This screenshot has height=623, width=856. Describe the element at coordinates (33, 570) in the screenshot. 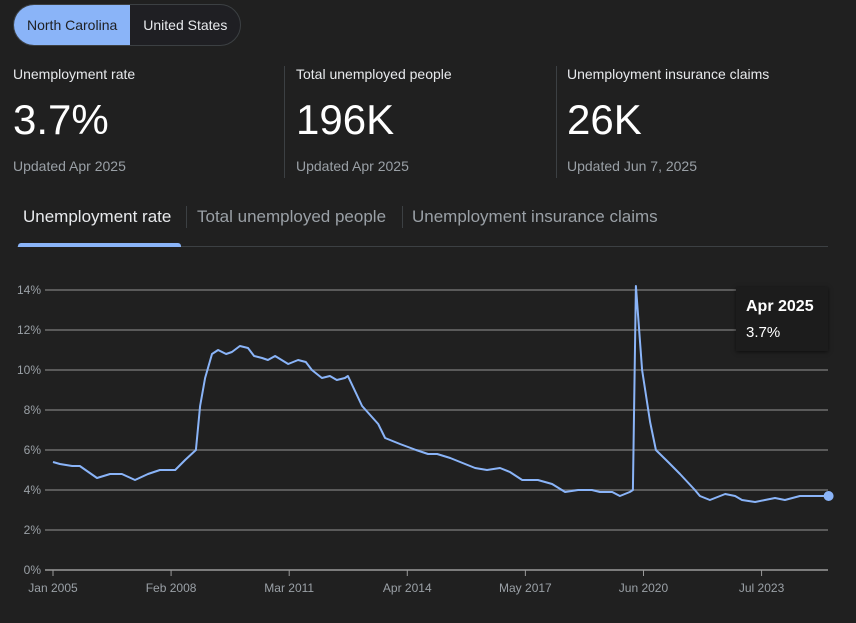

I see `y-tick-label: 0%` at that location.